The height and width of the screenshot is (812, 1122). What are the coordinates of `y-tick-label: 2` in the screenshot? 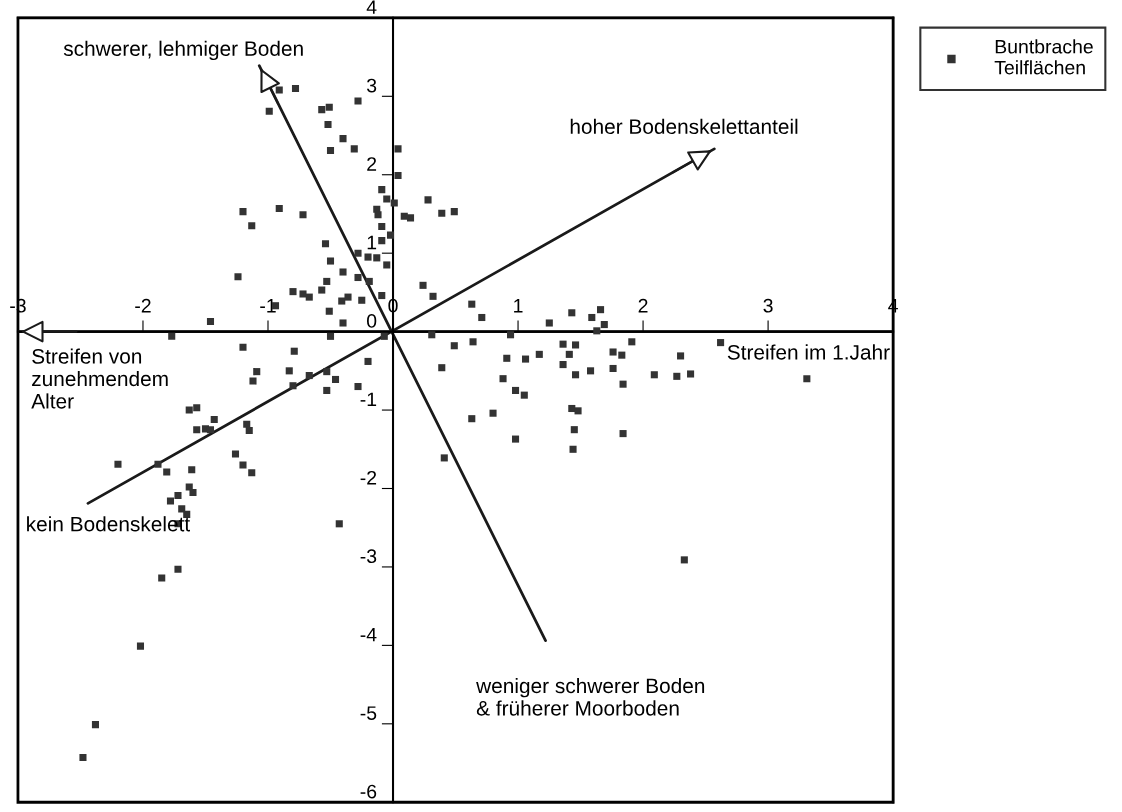 It's located at (372, 164).